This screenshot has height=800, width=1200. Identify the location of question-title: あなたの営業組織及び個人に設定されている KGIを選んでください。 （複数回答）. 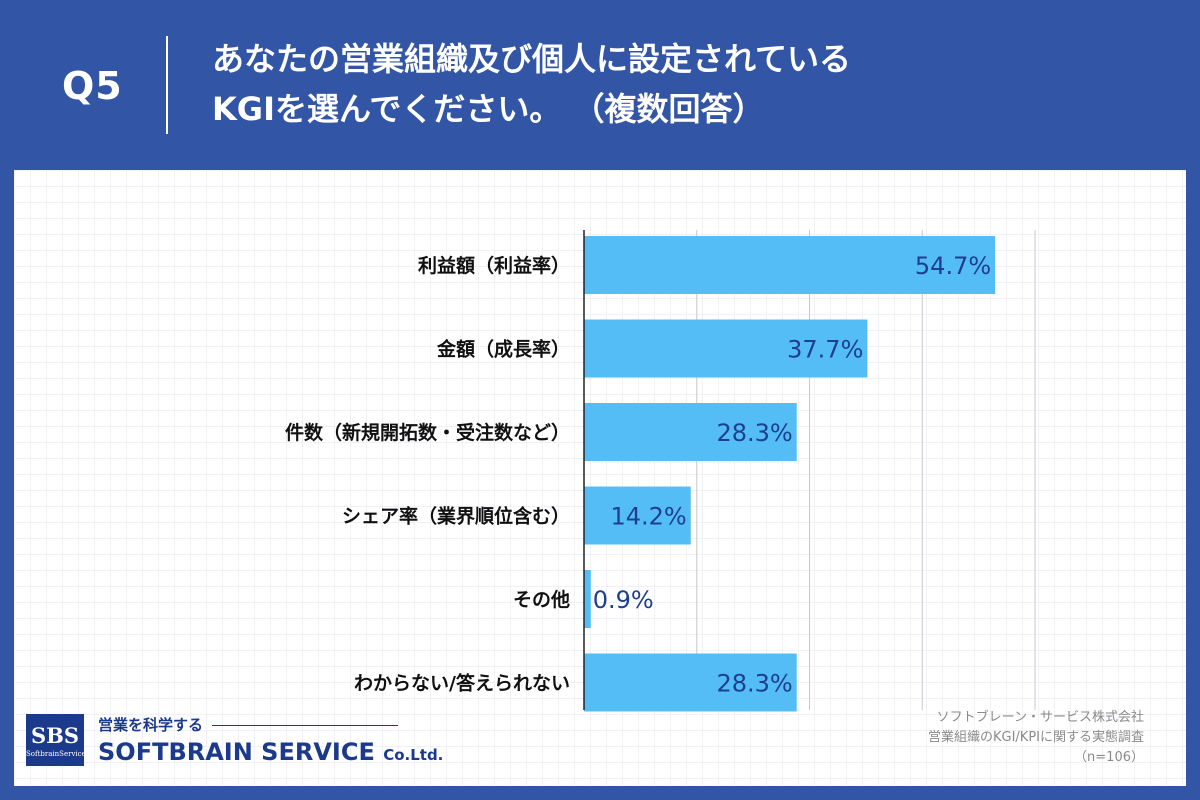
(531, 84).